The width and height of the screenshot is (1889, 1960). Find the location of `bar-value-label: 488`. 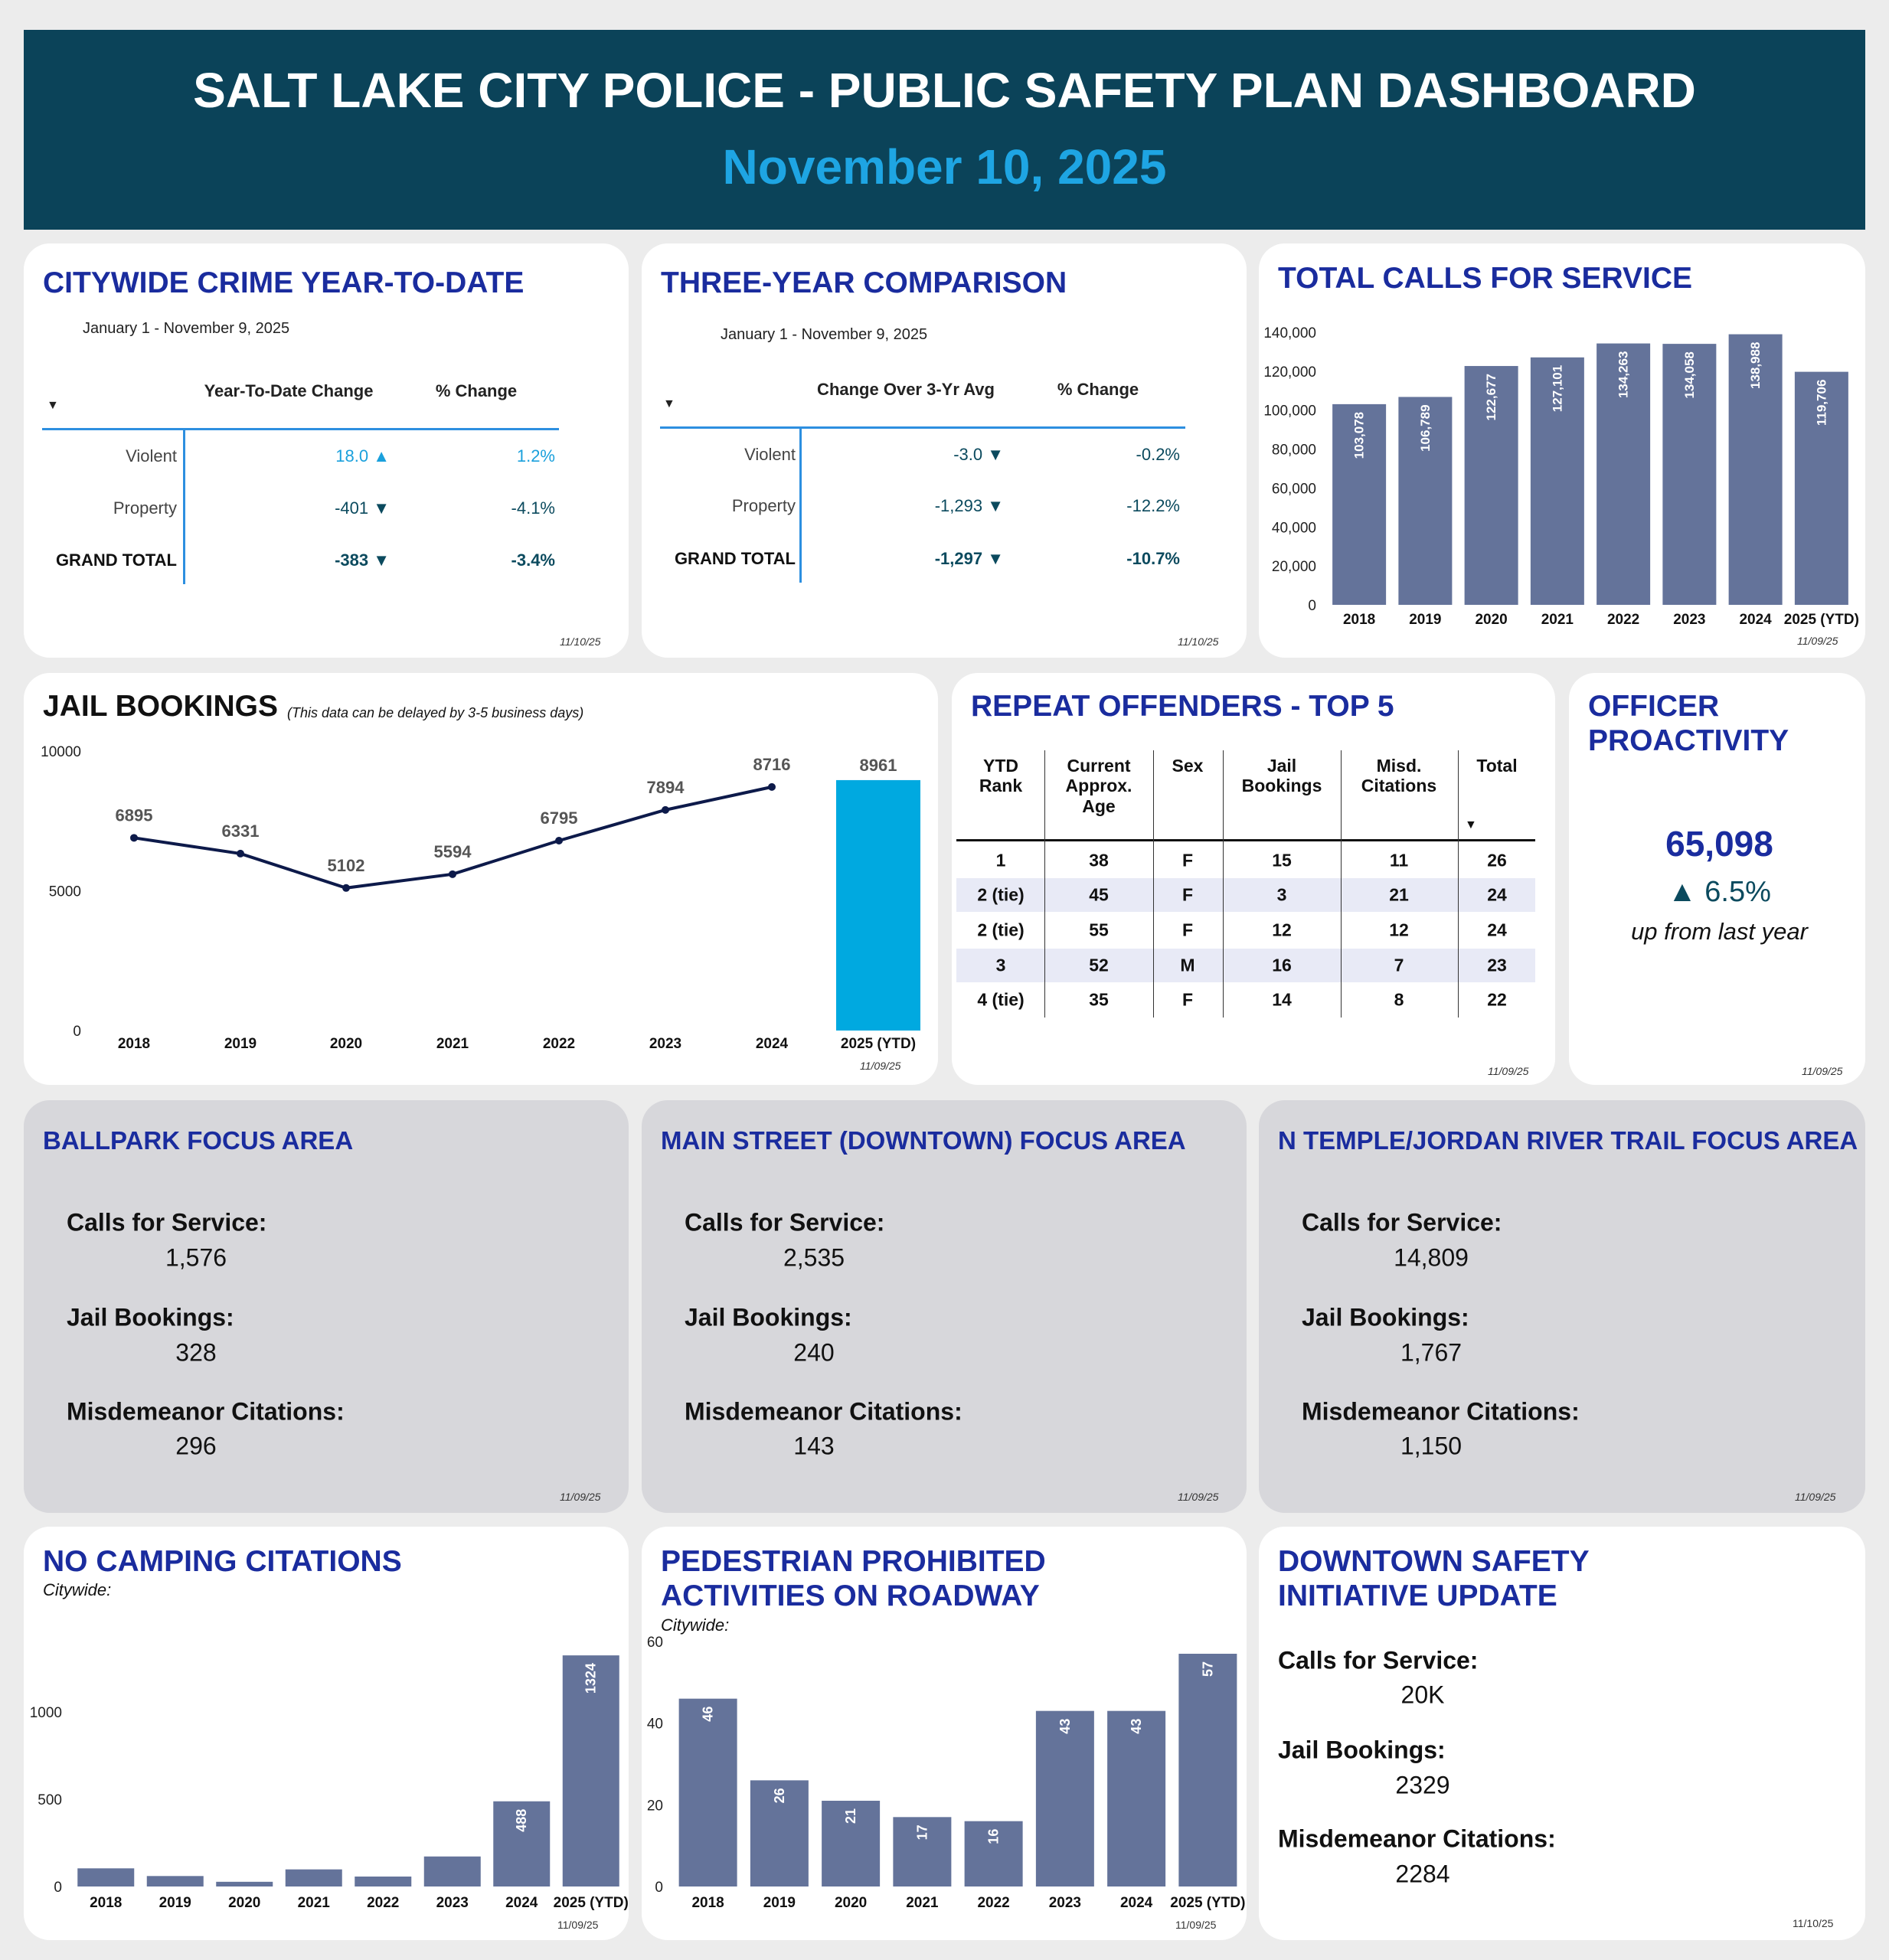

bar-value-label: 488 is located at coordinates (521, 1820).